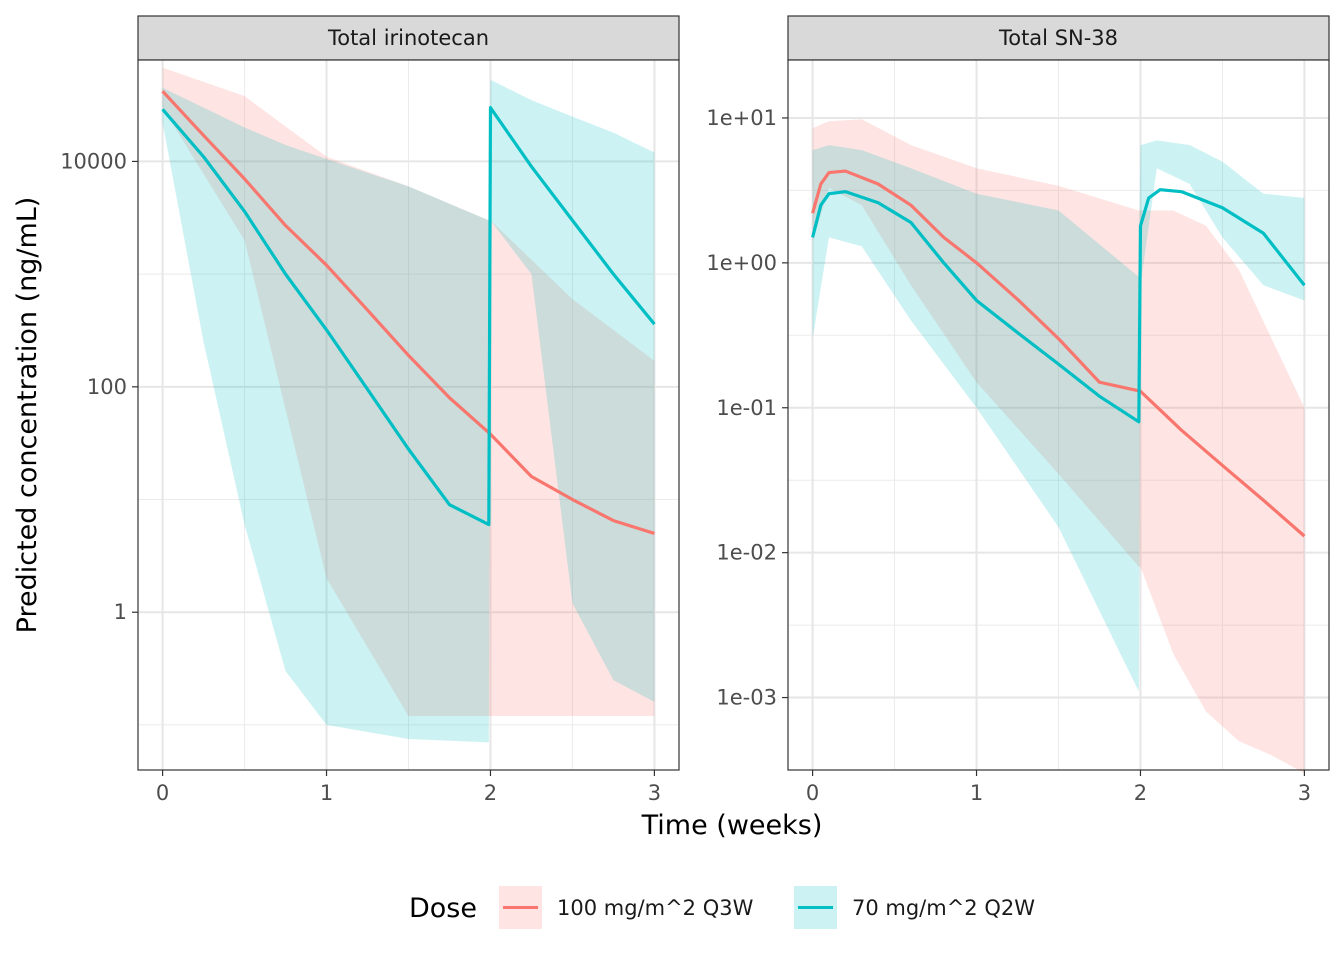 The image size is (1344, 960). I want to click on y-tick-label: 1e+00, so click(741, 263).